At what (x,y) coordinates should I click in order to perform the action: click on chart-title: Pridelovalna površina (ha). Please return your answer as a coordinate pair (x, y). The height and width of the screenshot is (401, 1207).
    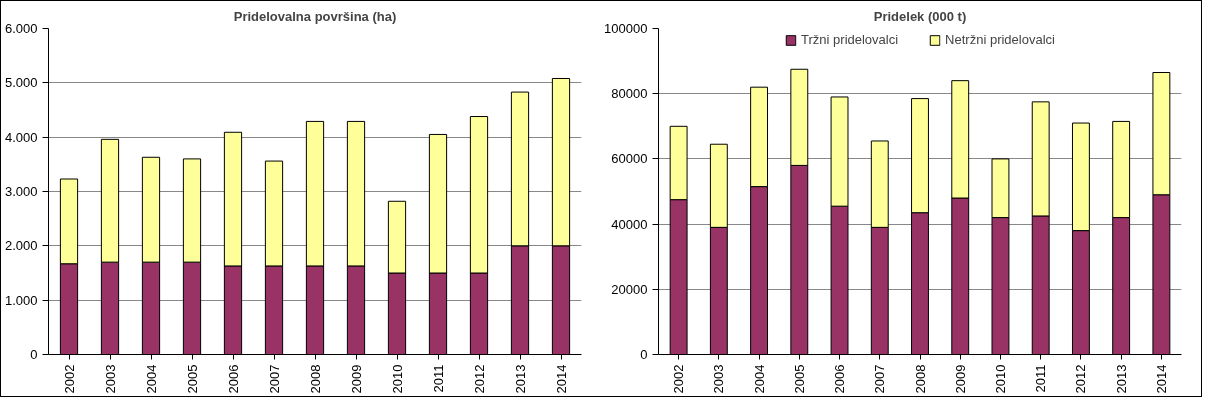
    Looking at the image, I should click on (315, 16).